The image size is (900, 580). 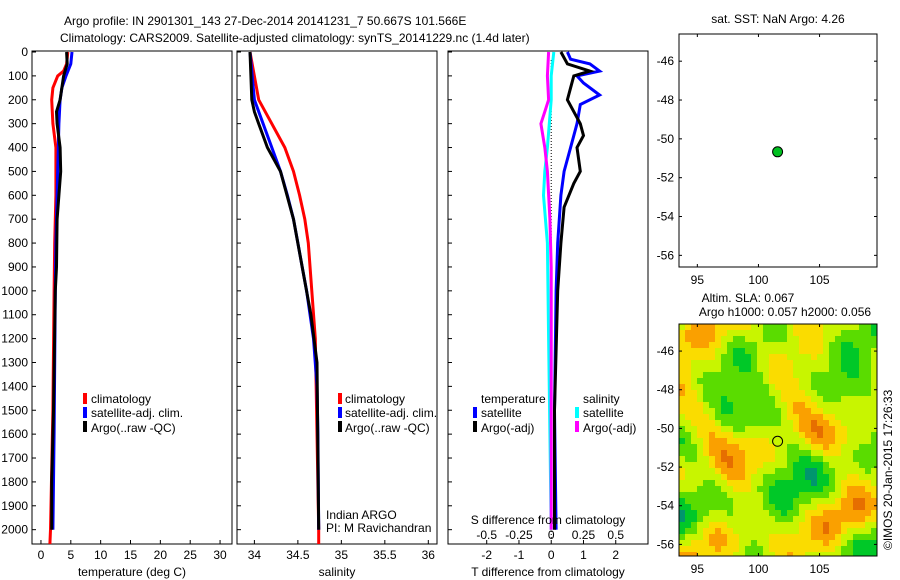 I want to click on salinity-tick-label: 35.5, so click(x=385, y=555).